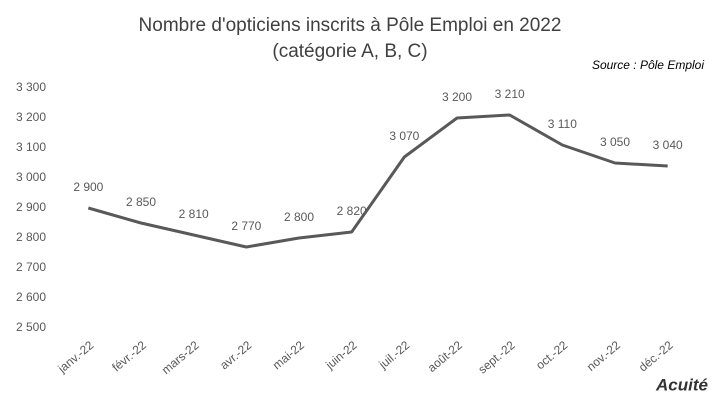 This screenshot has width=716, height=400. Describe the element at coordinates (31, 237) in the screenshot. I see `y-tick-label: 2 800` at that location.